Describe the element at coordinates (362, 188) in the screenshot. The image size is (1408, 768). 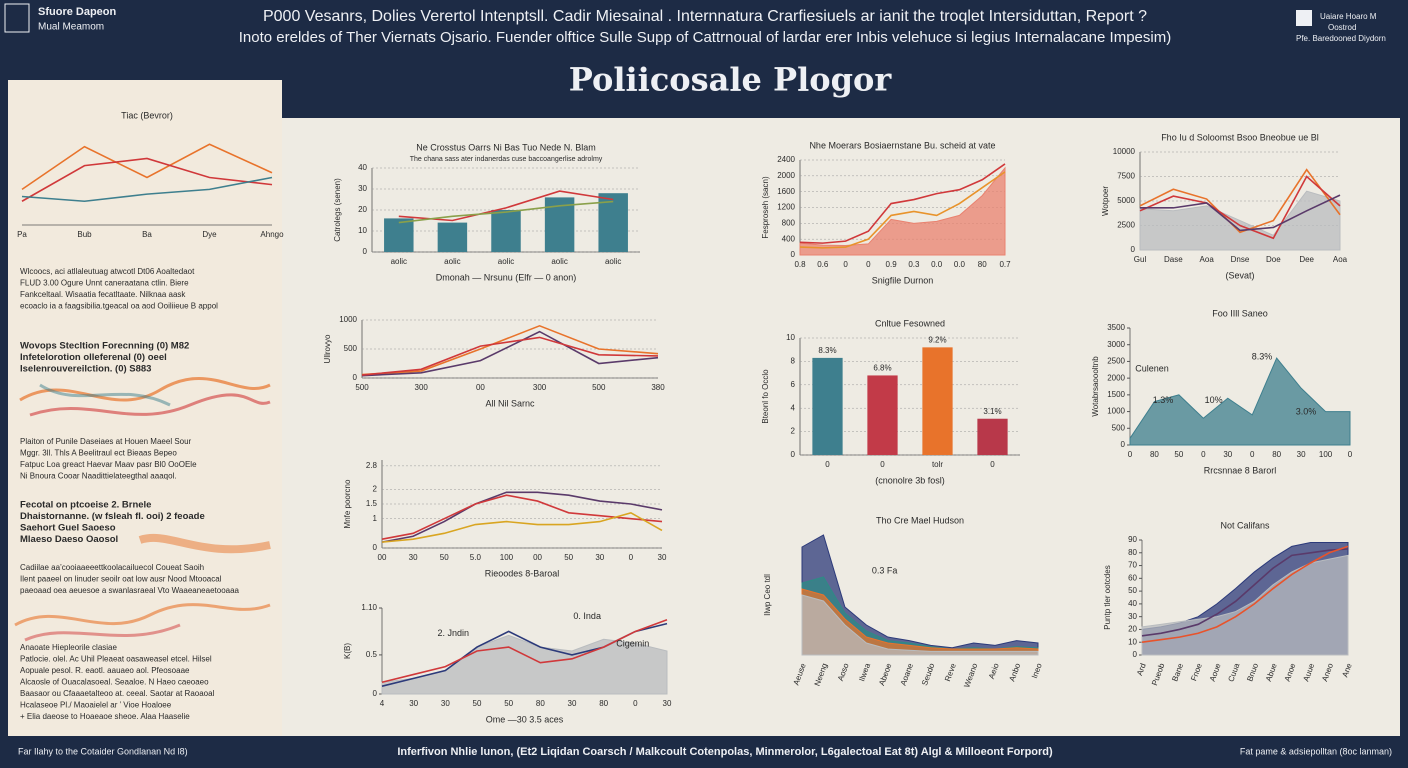
I see `y-tick-label: 30` at that location.